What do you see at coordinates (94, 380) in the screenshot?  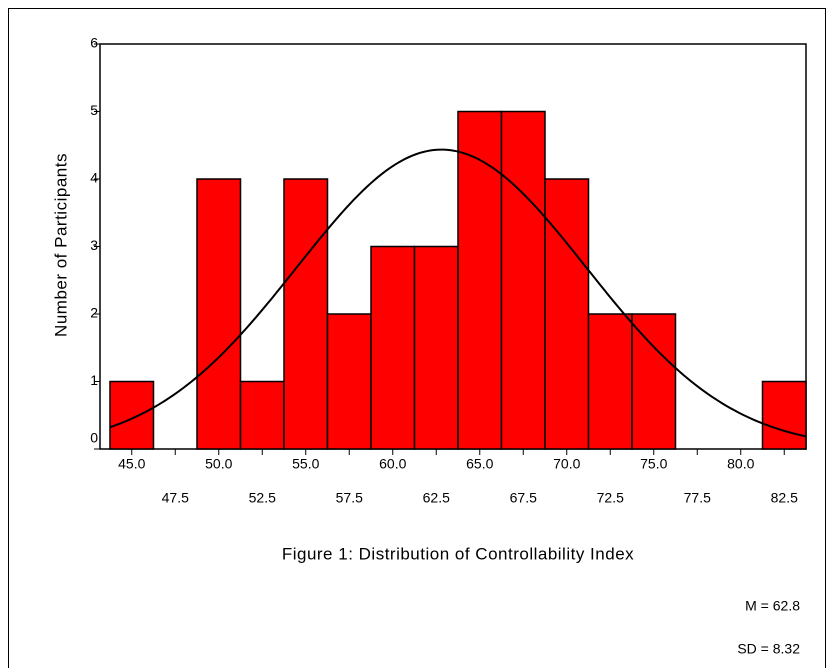 I see `y-tick-label: 1` at bounding box center [94, 380].